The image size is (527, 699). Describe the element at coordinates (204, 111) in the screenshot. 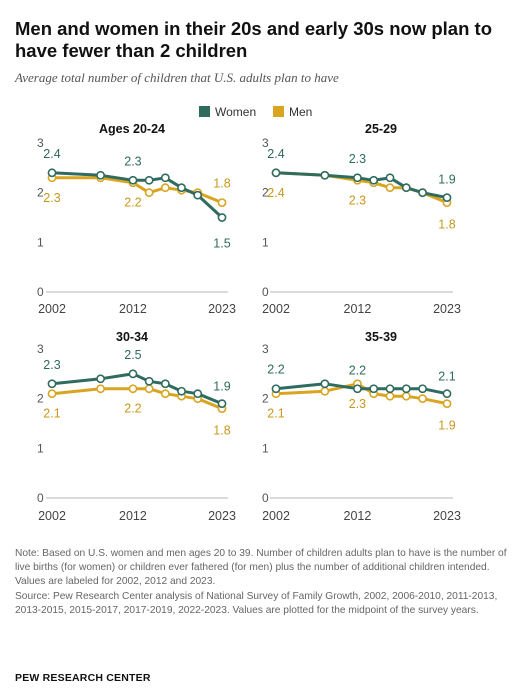

I see `legend-swatch-women` at that location.